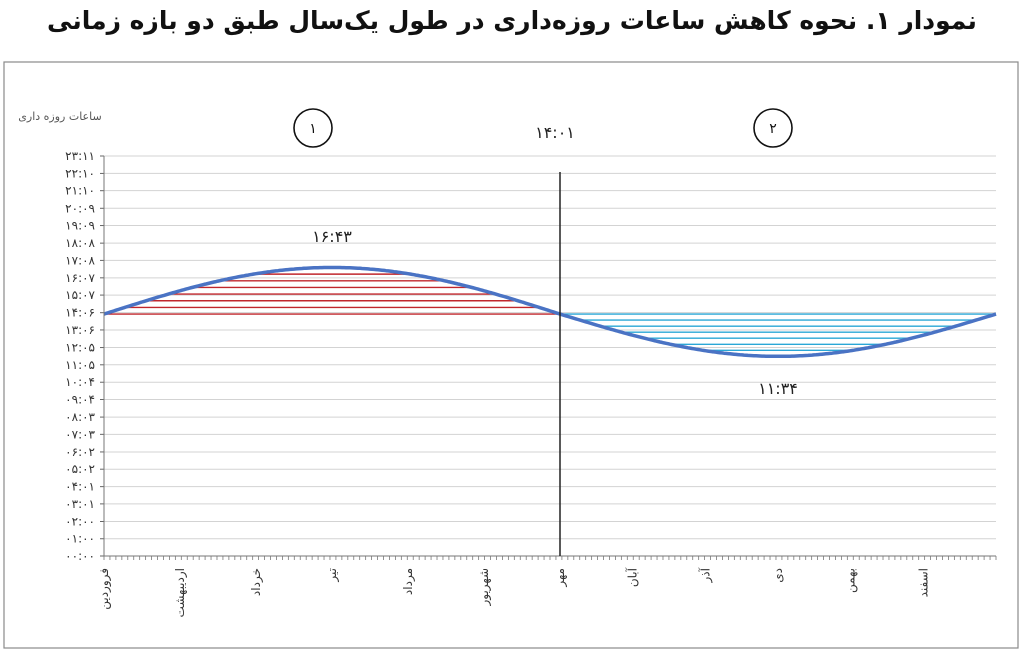 The height and width of the screenshot is (652, 1024). I want to click on y-tick-label: ۰۰:۰۰, so click(80, 556).